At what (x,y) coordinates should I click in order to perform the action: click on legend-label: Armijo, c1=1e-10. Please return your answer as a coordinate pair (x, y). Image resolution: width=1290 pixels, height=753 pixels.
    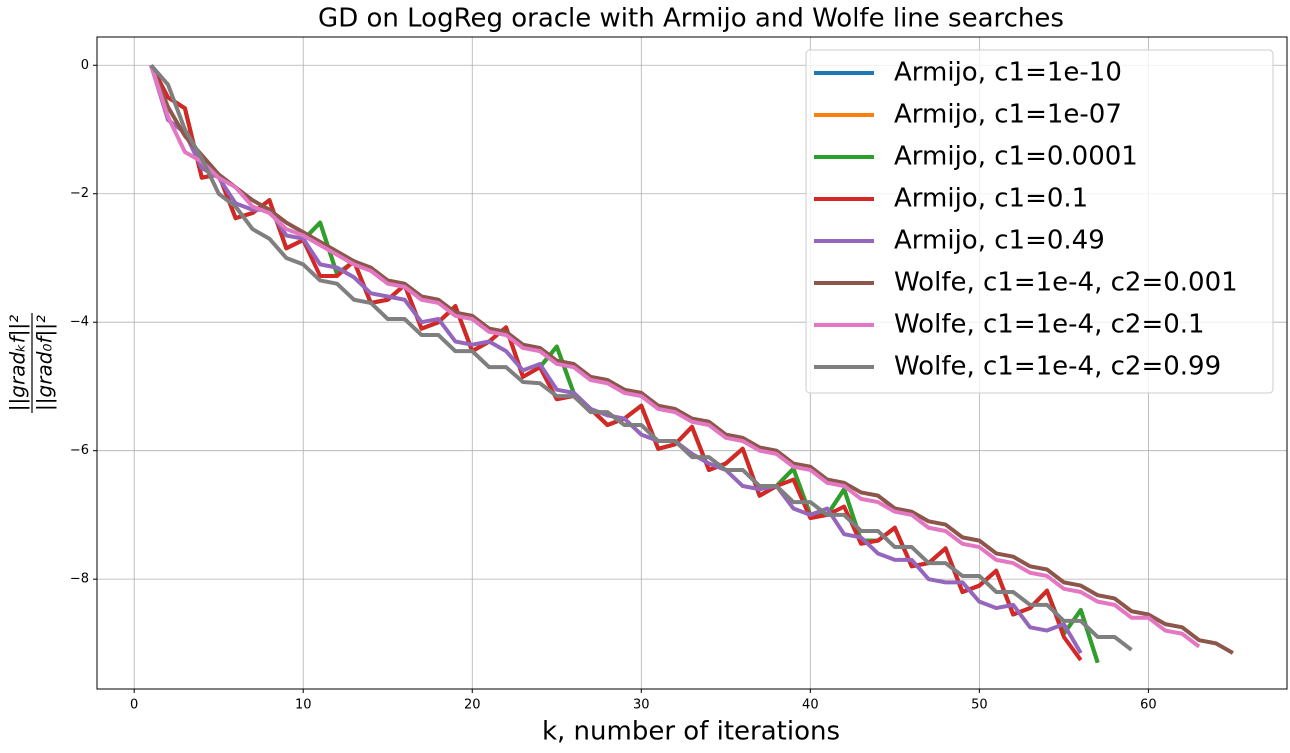
    Looking at the image, I should click on (1008, 73).